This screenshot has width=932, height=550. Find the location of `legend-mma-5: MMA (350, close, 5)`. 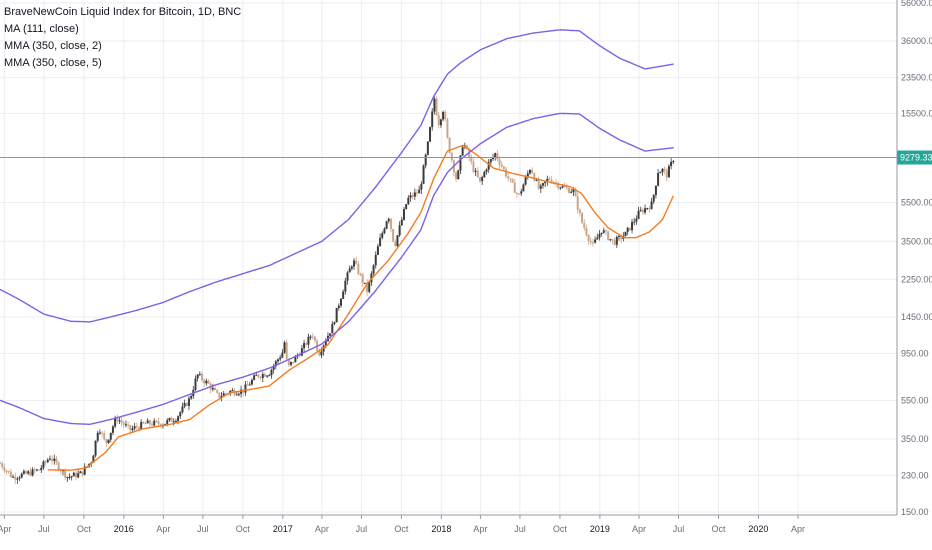

legend-mma-5: MMA (350, close, 5) is located at coordinates (53, 63).